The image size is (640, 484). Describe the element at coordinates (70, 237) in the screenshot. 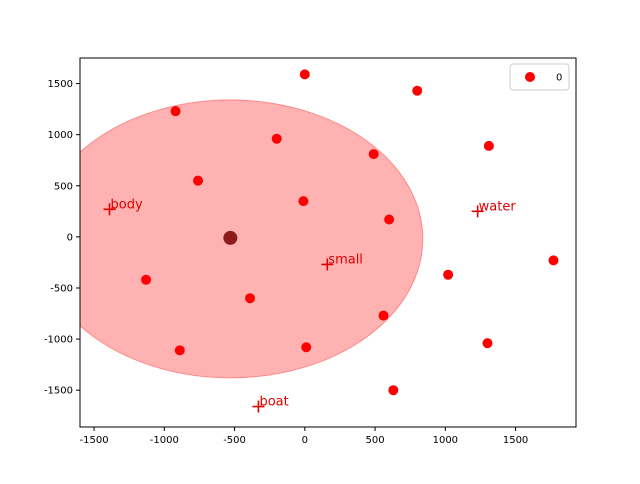

I see `y-tick-label: 0` at that location.